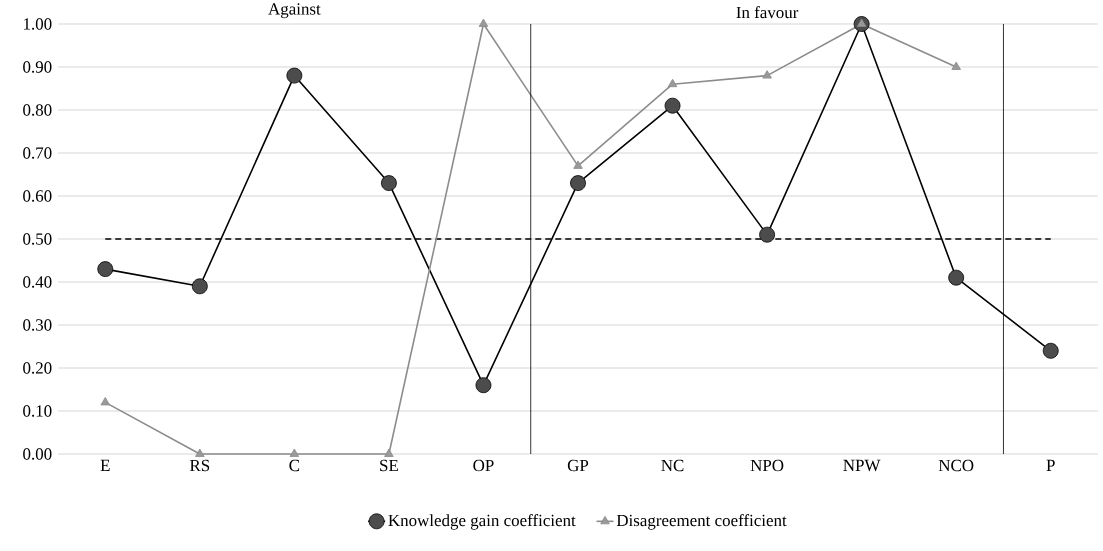 This screenshot has height=551, width=1103. Describe the element at coordinates (483, 465) in the screenshot. I see `x-tick-label: OP` at that location.